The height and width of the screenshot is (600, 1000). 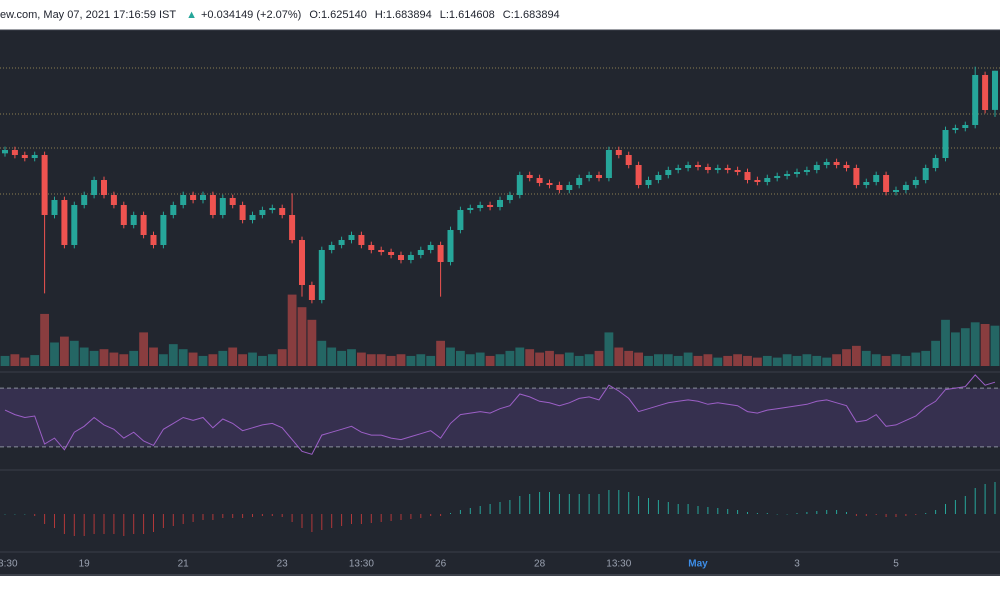 What do you see at coordinates (408, 15) in the screenshot?
I see `ohlc-value: 1.683894` at bounding box center [408, 15].